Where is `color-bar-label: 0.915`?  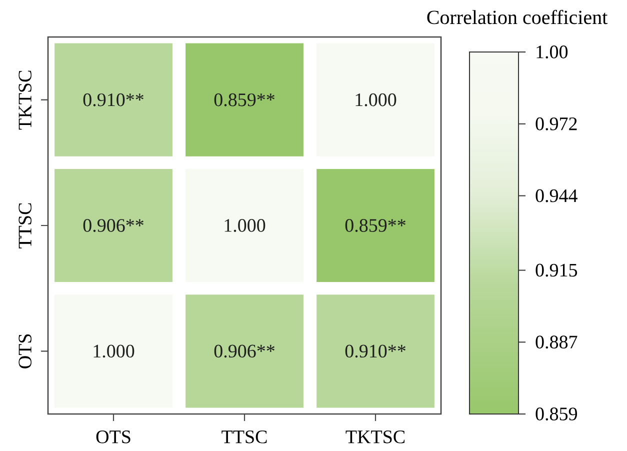
color-bar-label: 0.915 is located at coordinates (557, 270).